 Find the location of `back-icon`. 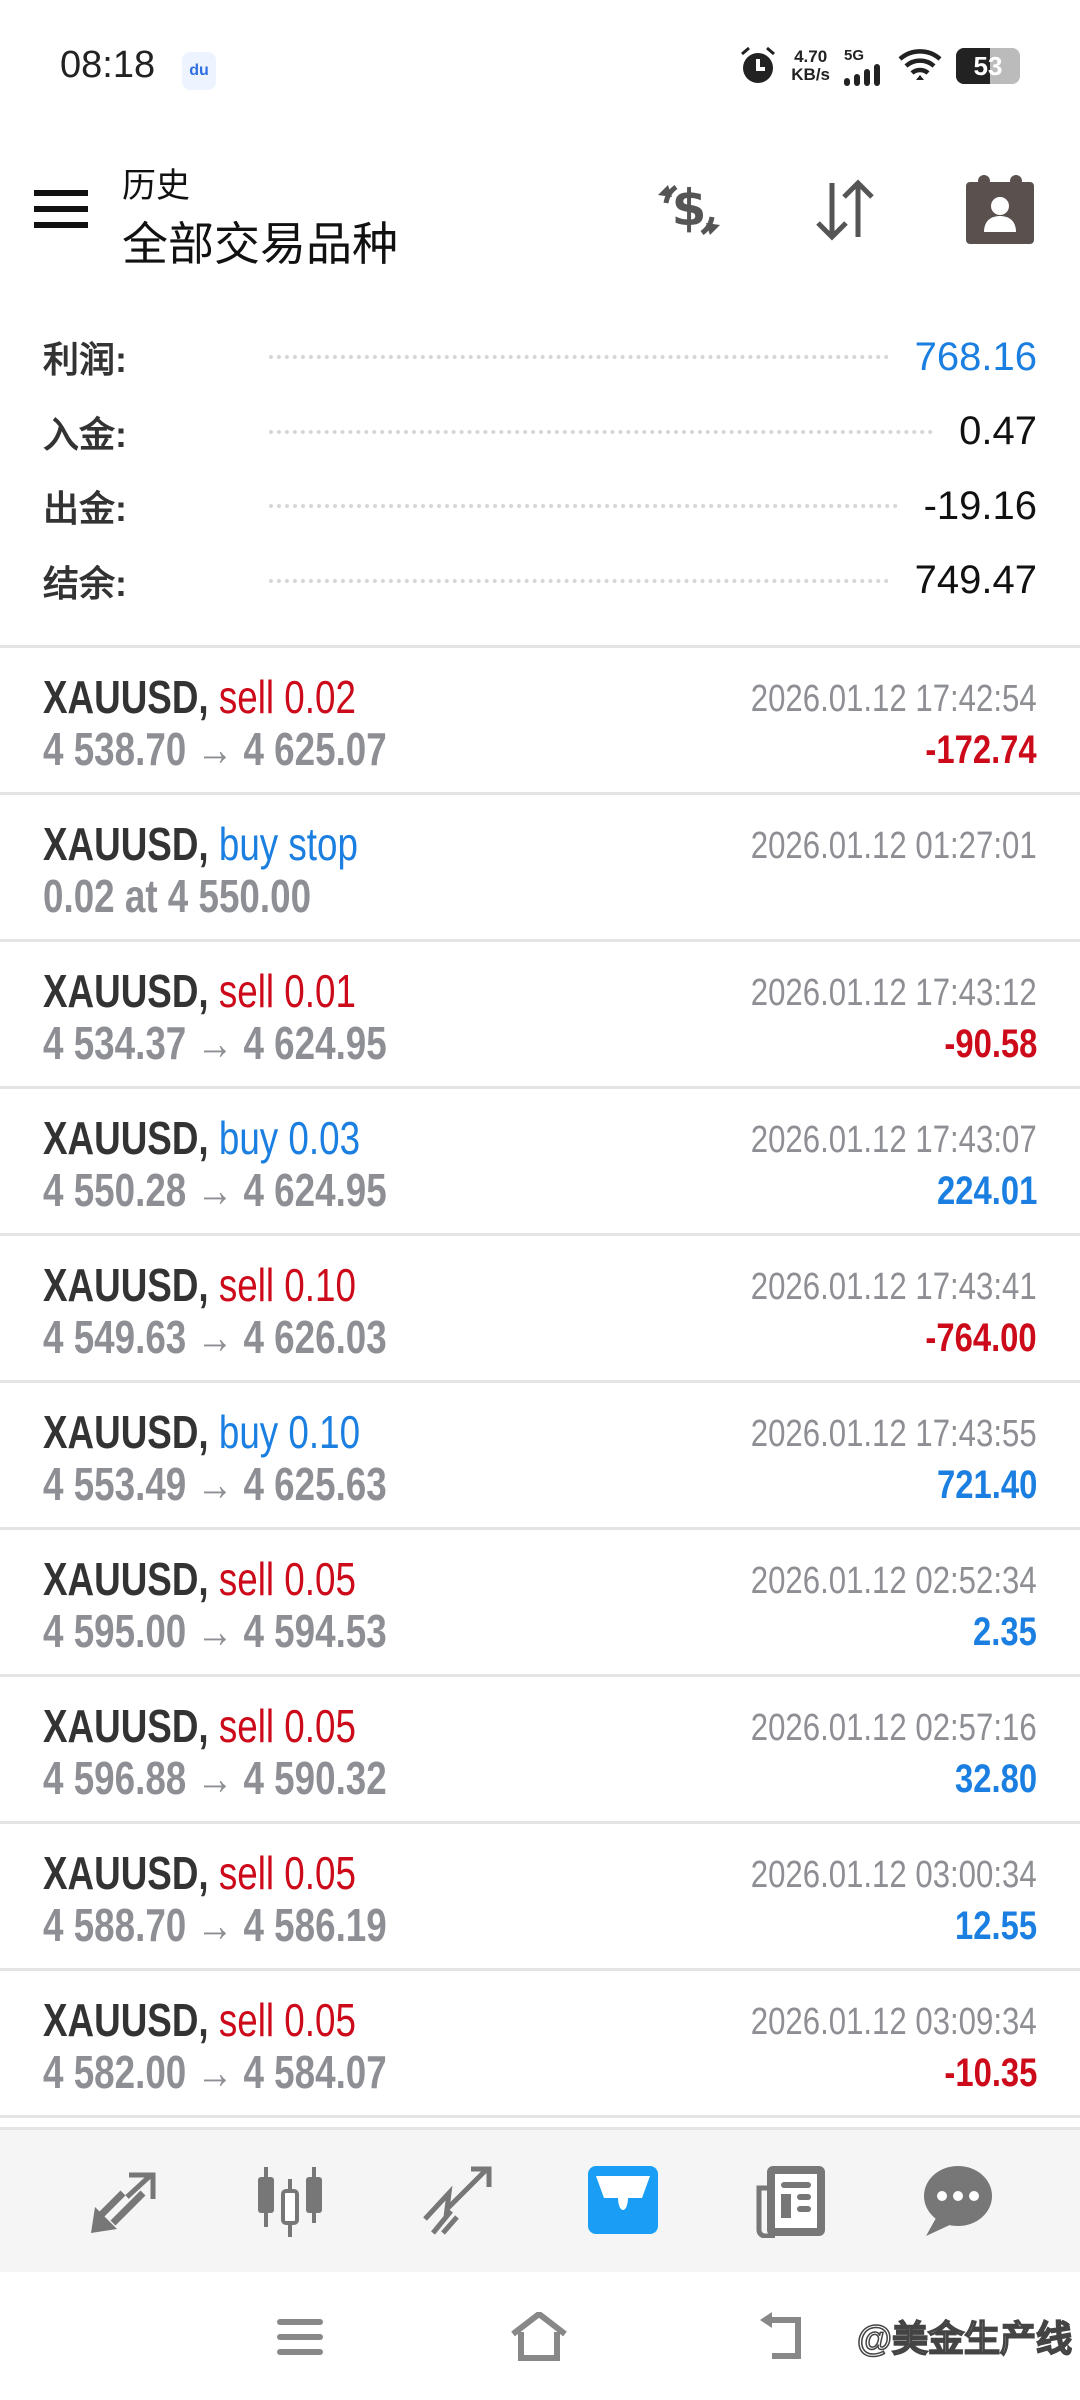

back-icon is located at coordinates (783, 2337).